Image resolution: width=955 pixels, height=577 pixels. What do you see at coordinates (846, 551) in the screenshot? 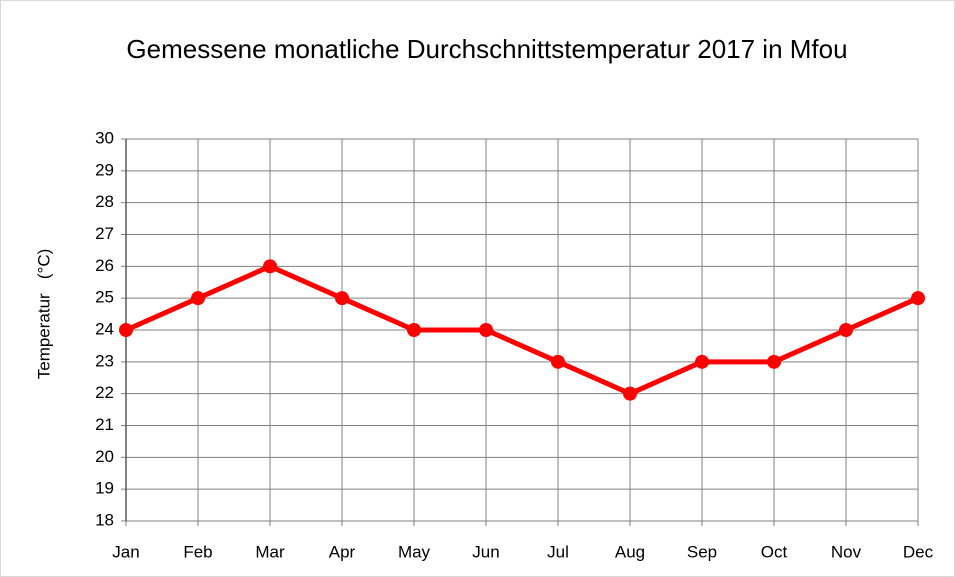
I see `x-tick-label: Nov` at bounding box center [846, 551].